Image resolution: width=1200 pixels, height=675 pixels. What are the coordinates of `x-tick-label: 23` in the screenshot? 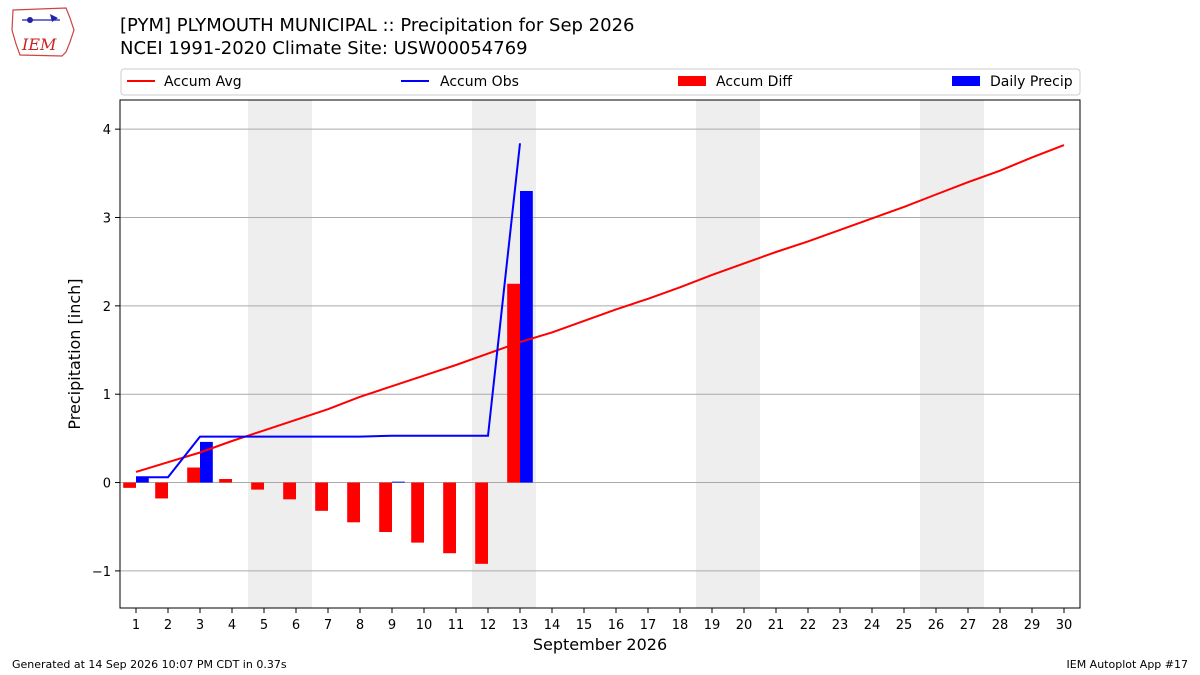 It's located at (840, 625).